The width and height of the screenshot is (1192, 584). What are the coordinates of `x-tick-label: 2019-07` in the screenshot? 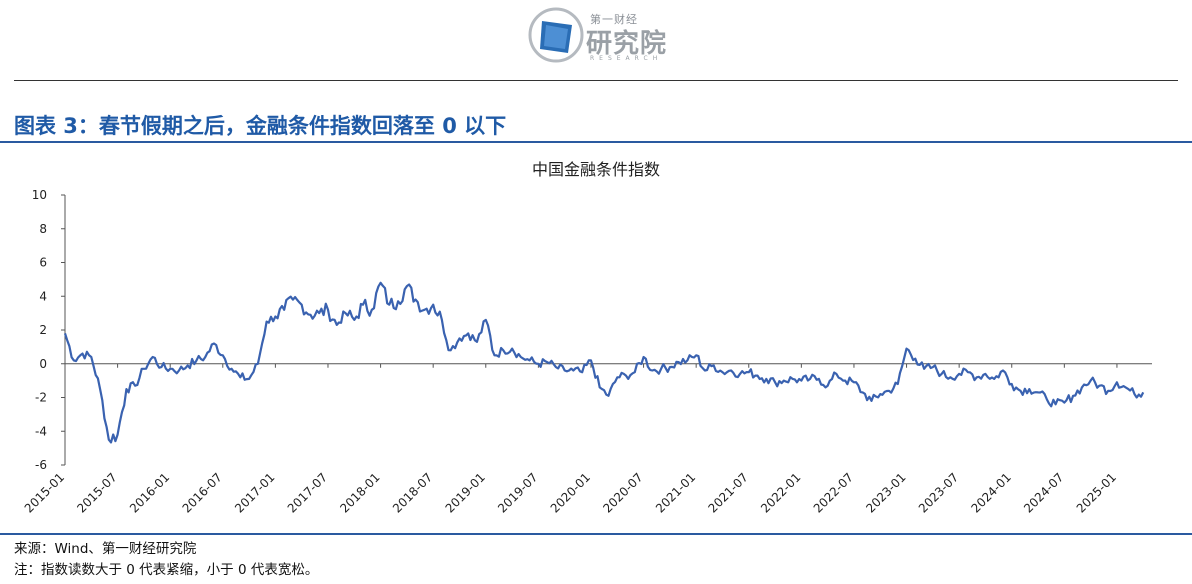 It's located at (517, 492).